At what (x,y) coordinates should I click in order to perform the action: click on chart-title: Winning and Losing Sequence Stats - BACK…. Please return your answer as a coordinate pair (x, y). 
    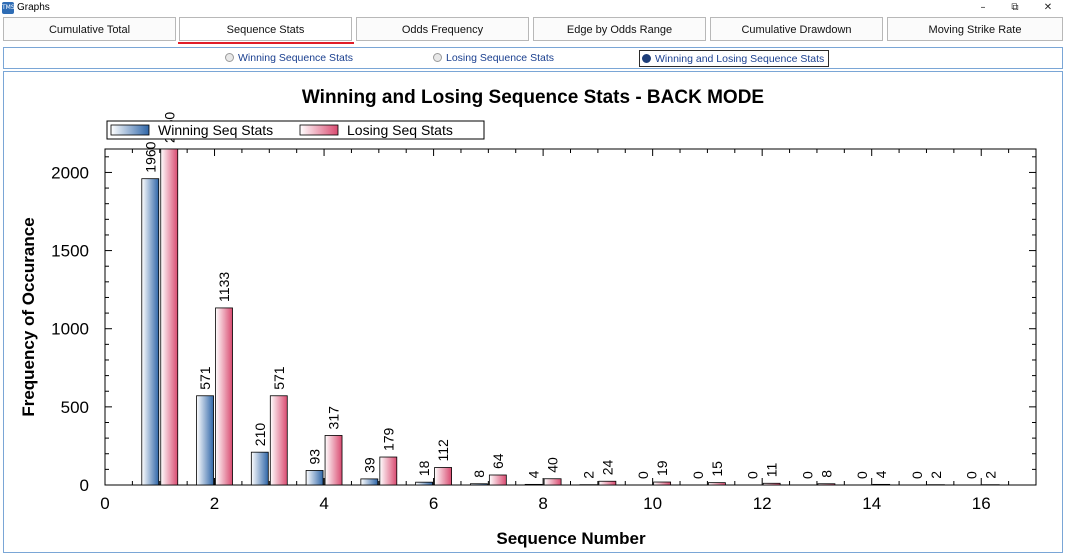
    Looking at the image, I should click on (533, 97).